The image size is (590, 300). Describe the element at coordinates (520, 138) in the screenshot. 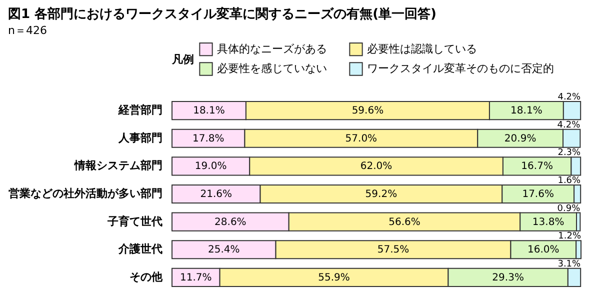

I see `data-label: 20.9%` at that location.